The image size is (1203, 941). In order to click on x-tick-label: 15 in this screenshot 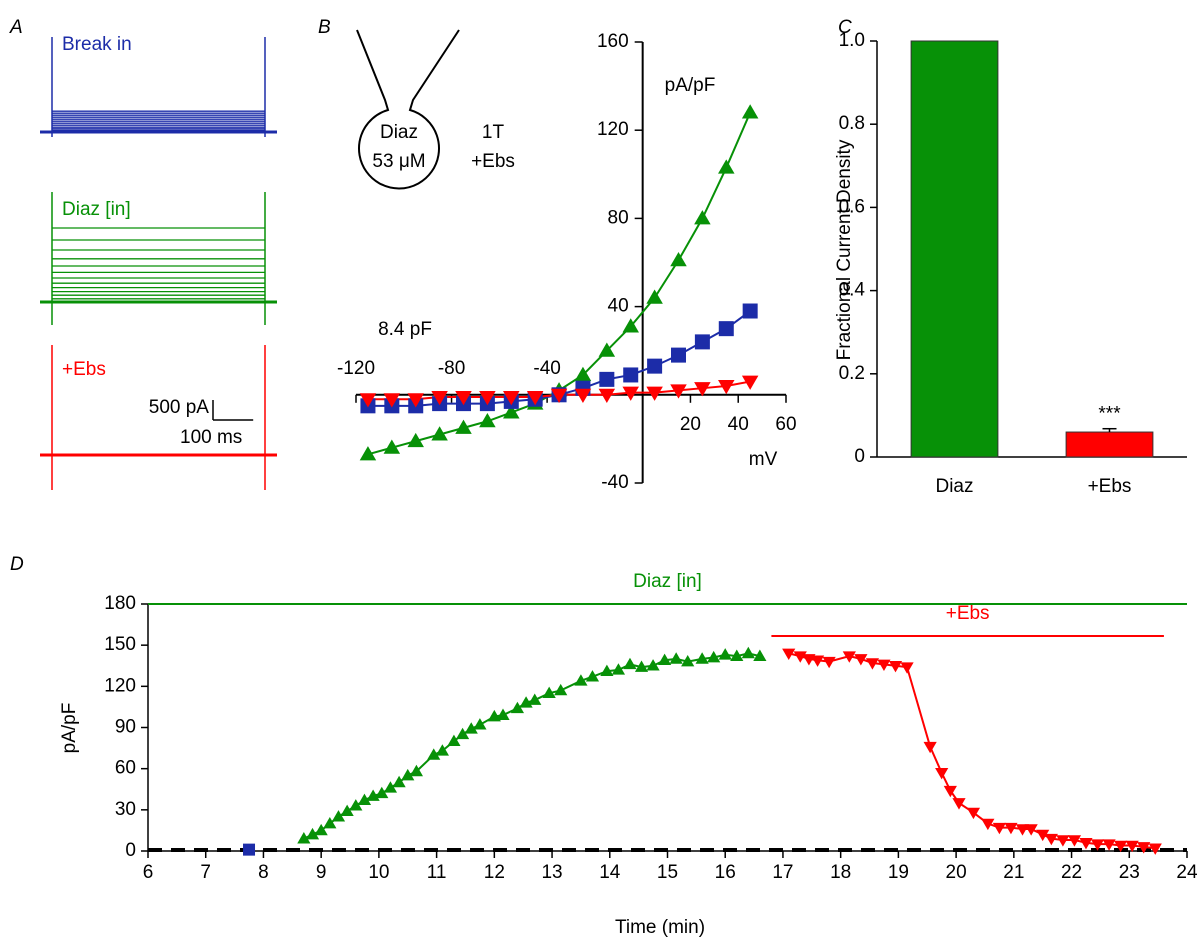, I will do `click(667, 872)`.